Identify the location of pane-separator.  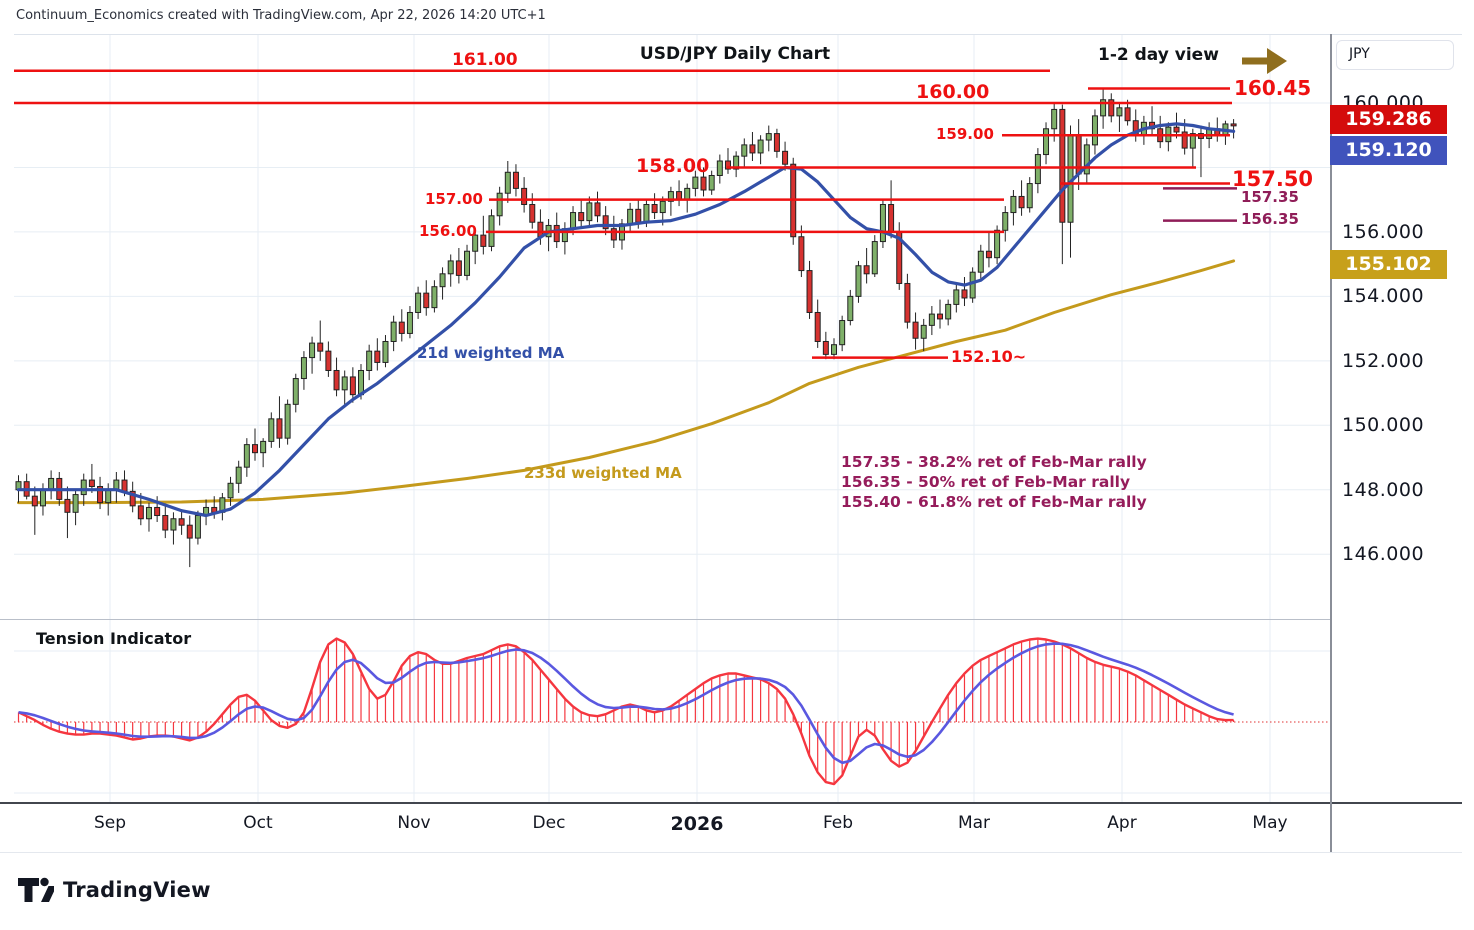
(665, 619).